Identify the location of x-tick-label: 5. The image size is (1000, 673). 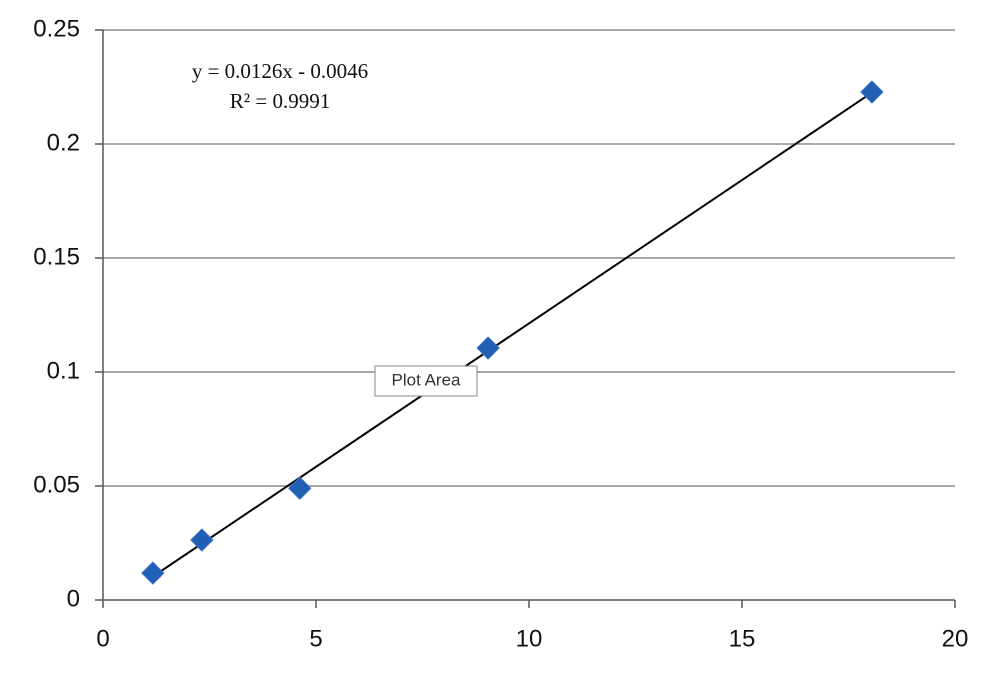
(315, 638).